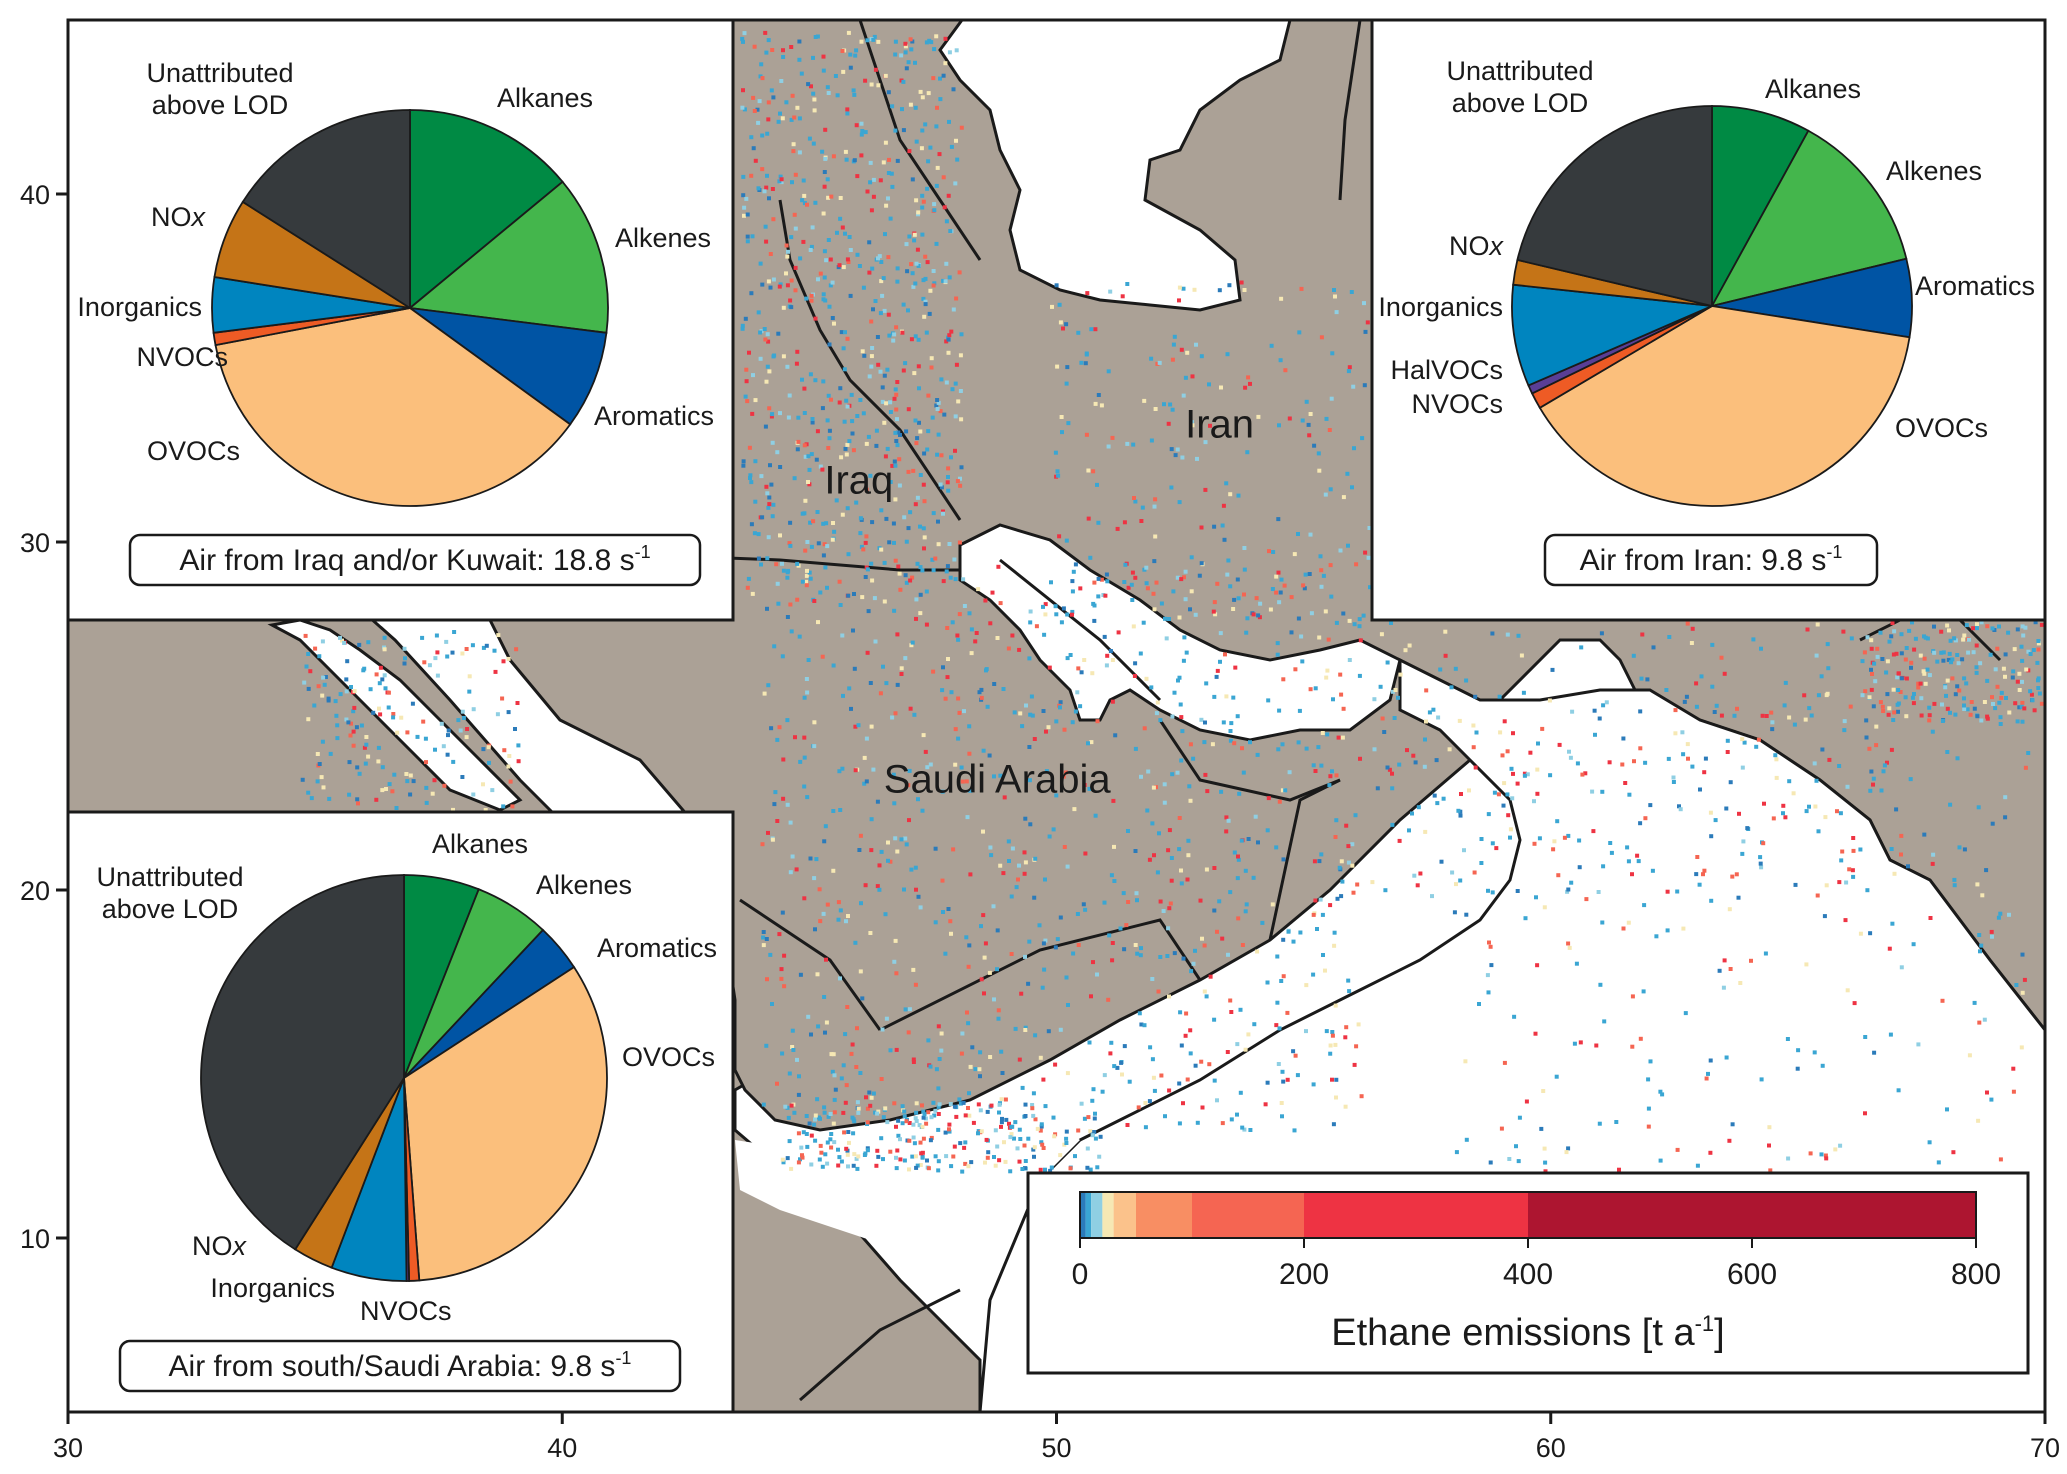 The width and height of the screenshot is (2067, 1474). What do you see at coordinates (68, 1448) in the screenshot?
I see `x-tick-label: 30` at bounding box center [68, 1448].